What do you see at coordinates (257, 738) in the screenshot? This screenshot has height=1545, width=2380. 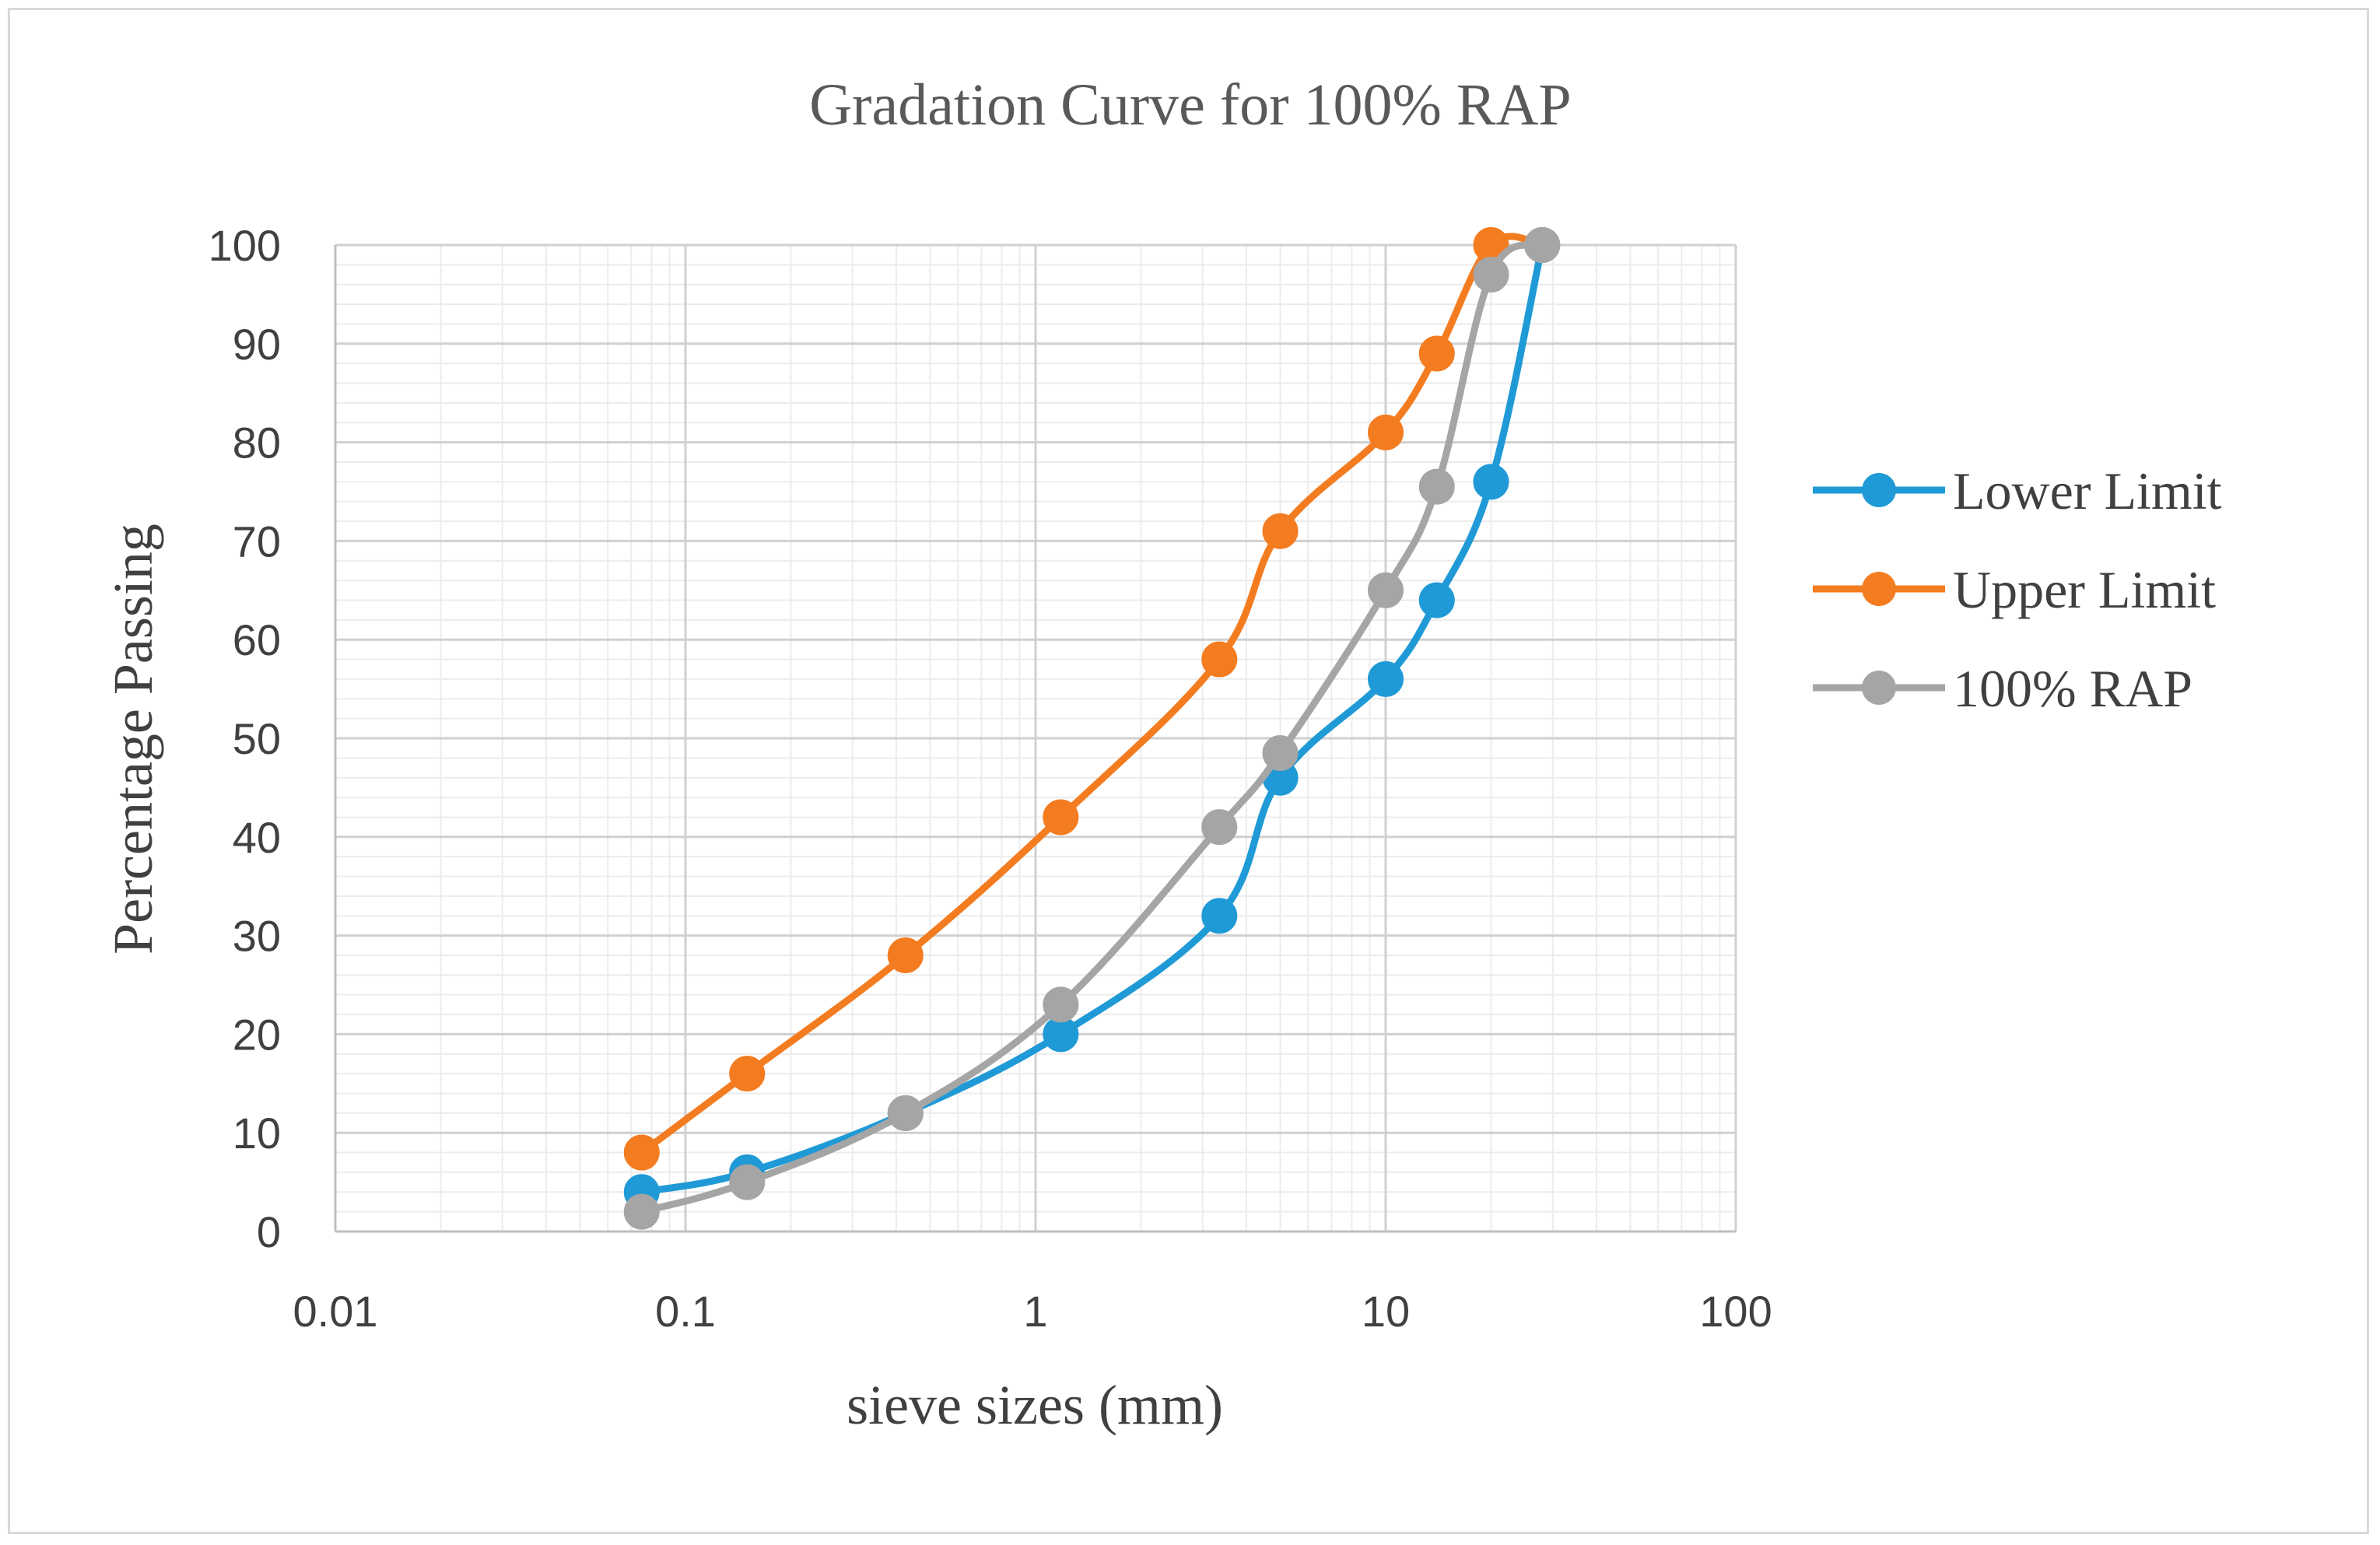 I see `y-tick-label: 50` at bounding box center [257, 738].